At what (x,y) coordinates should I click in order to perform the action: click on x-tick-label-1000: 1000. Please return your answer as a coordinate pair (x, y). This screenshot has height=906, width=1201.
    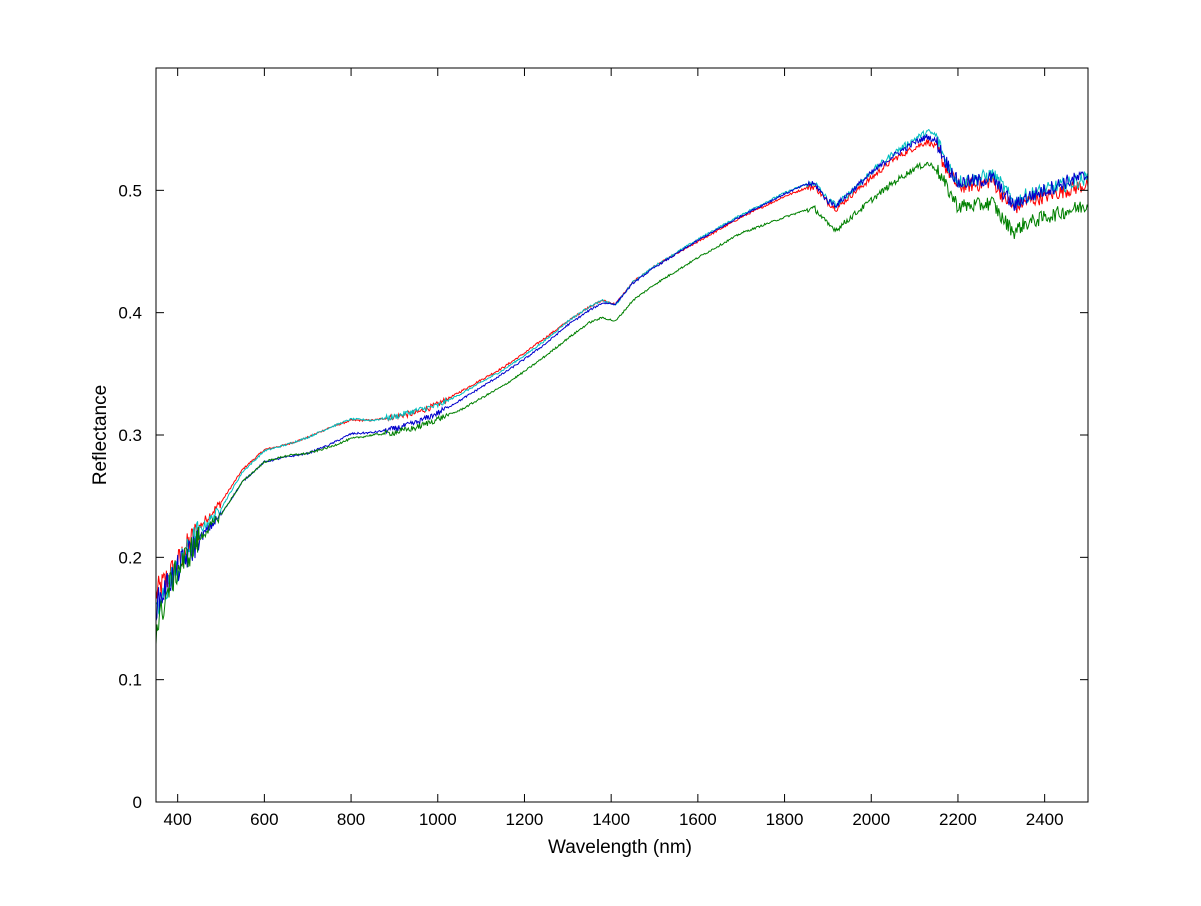
    Looking at the image, I should click on (438, 819).